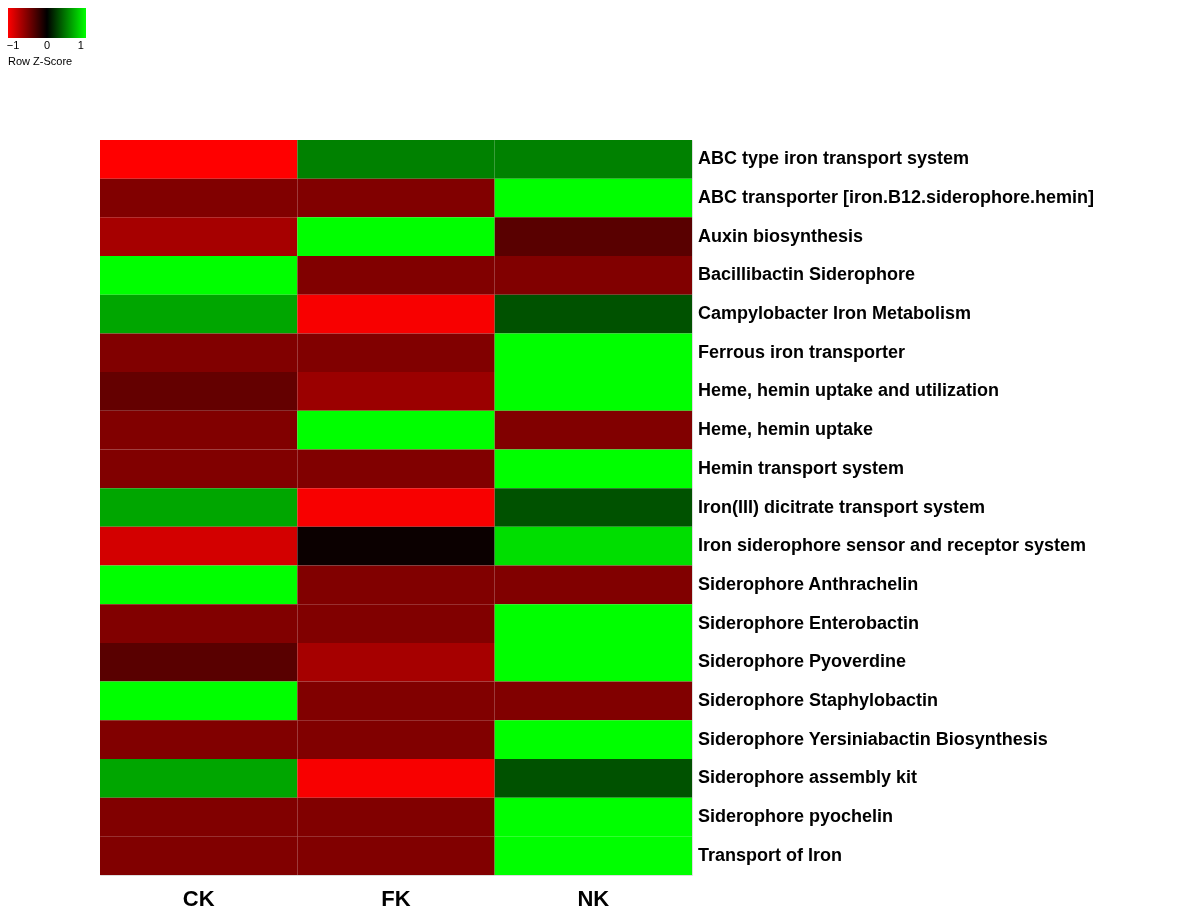  I want to click on color-bar-label: 1, so click(80, 45).